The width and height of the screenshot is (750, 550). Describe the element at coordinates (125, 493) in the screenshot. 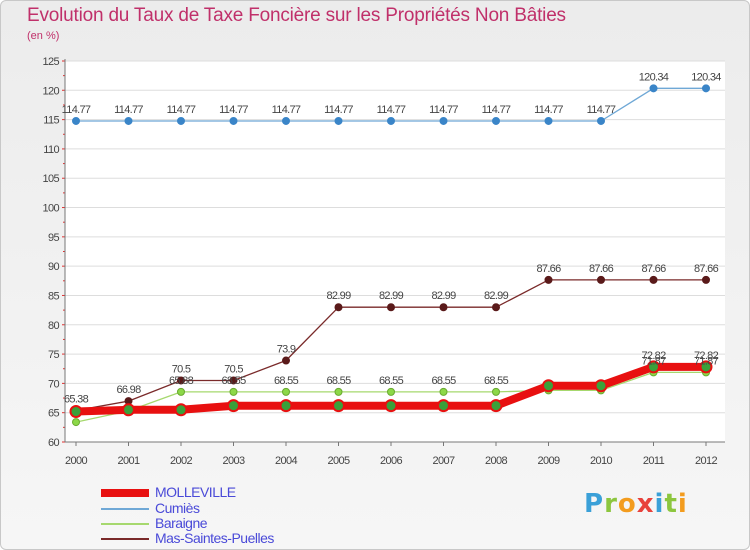

I see `legend-swatch-molleville` at that location.